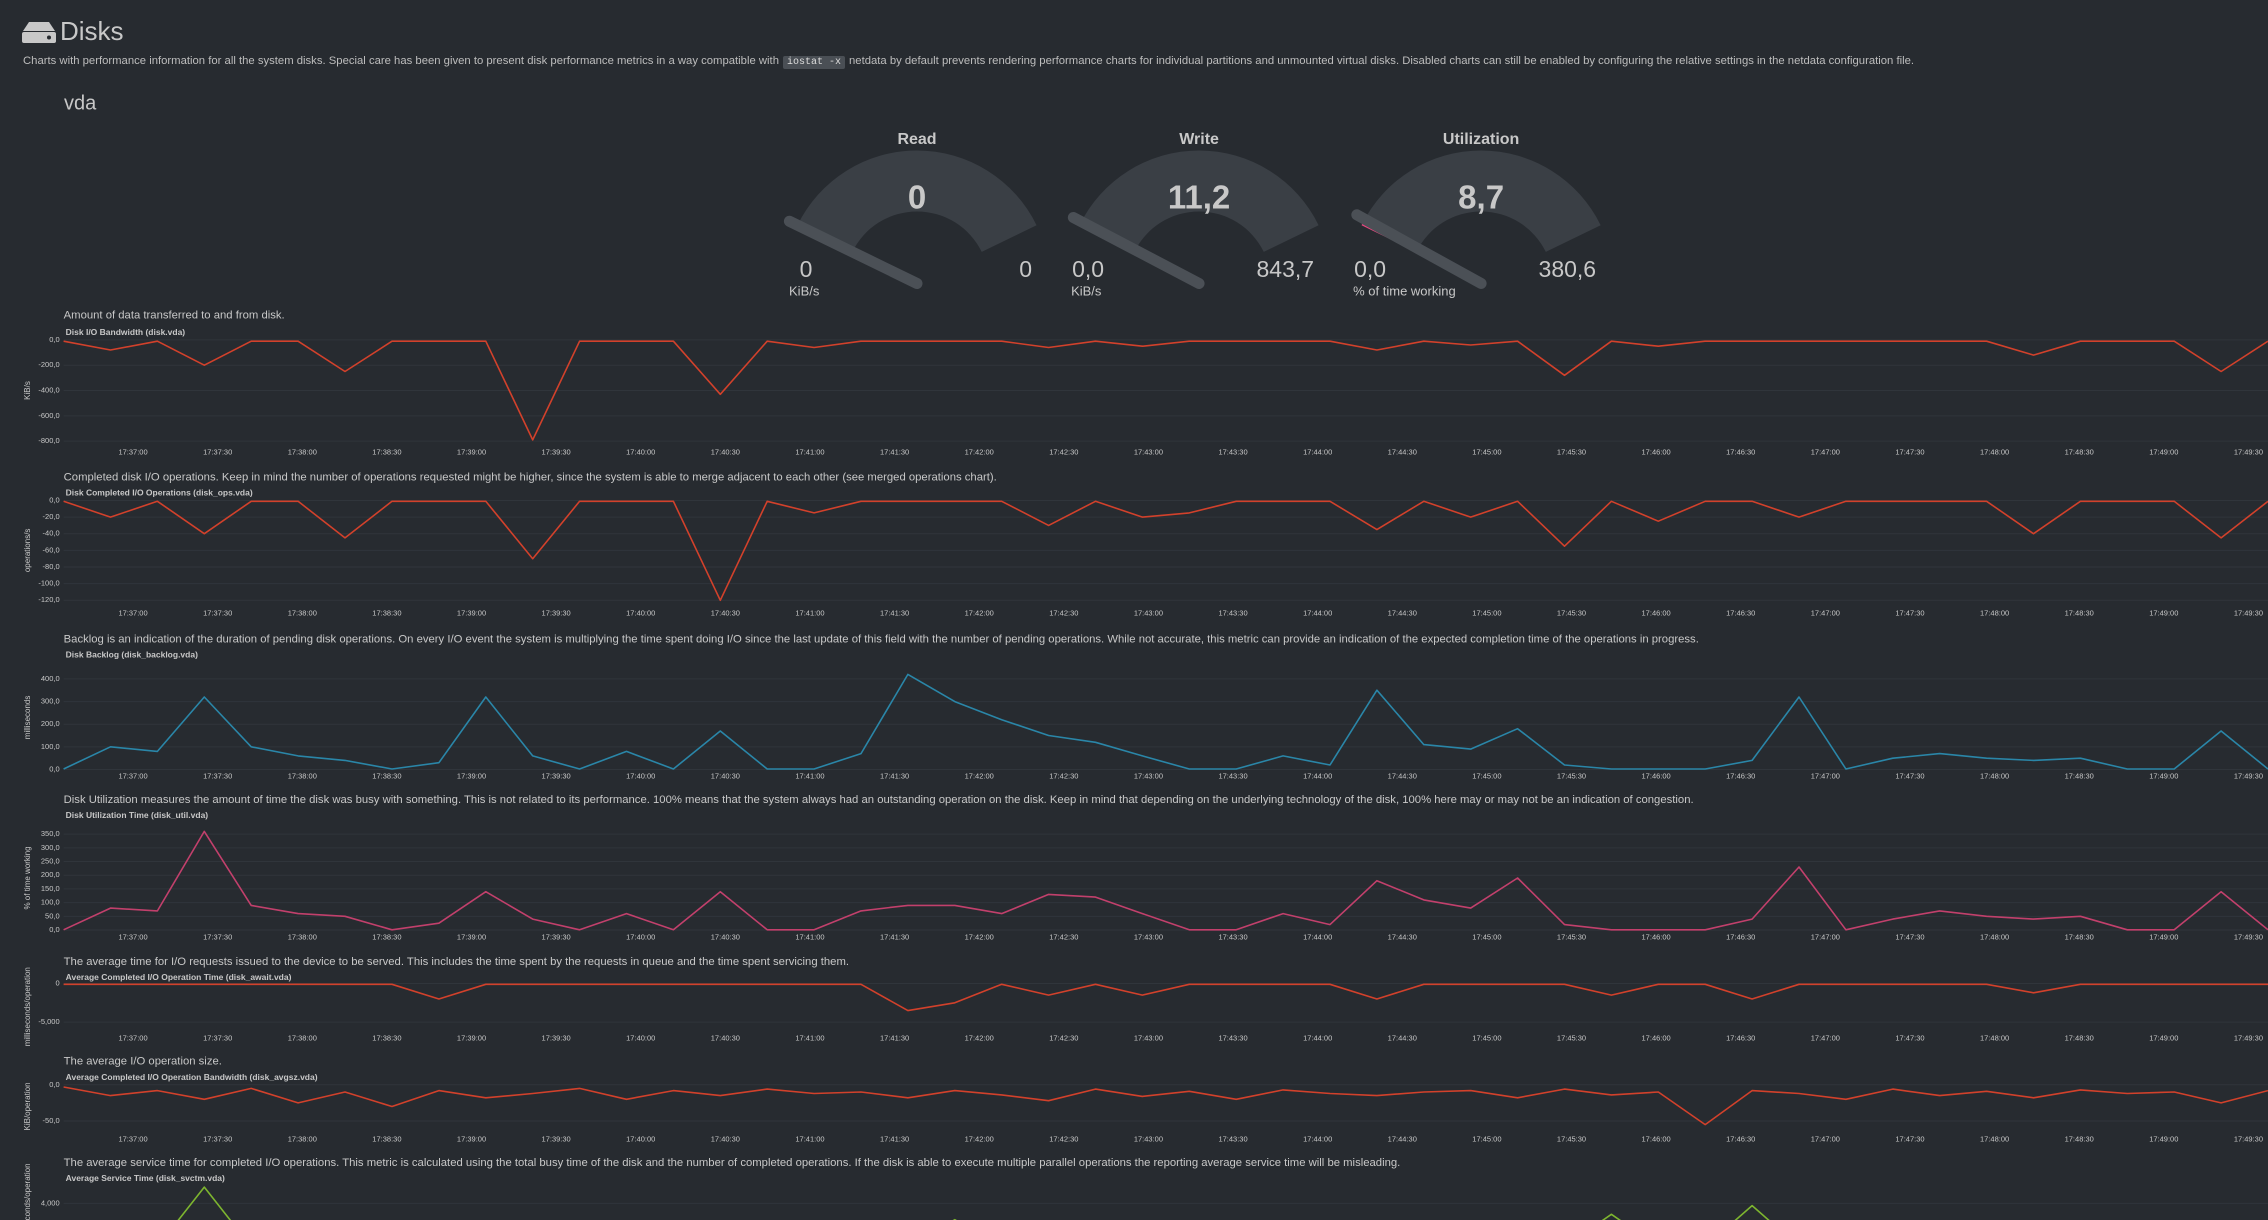 This screenshot has width=2268, height=1220. What do you see at coordinates (51, 516) in the screenshot?
I see `y-tick-label: -20,0` at bounding box center [51, 516].